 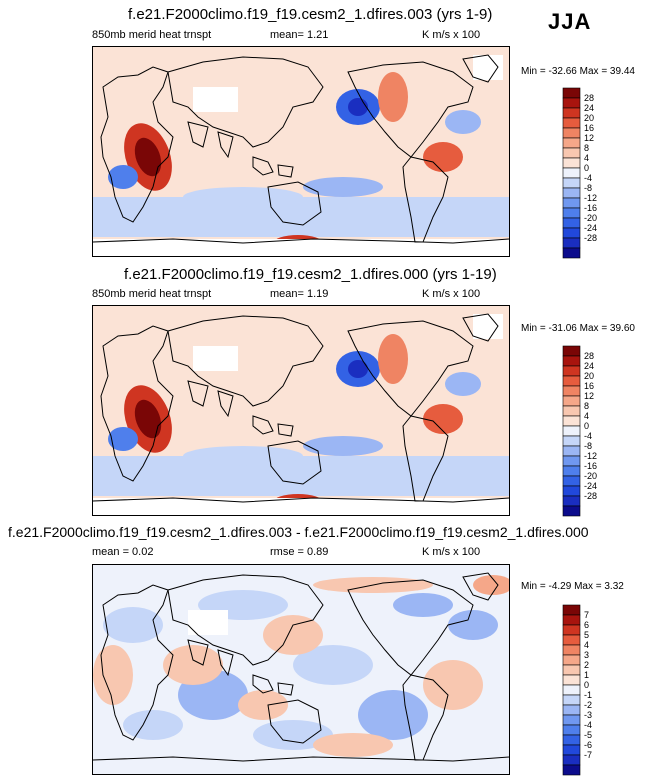 What do you see at coordinates (592, 431) in the screenshot?
I see `panel-2-colorbar: 28 24 20 16 12 8 4 0 -4 -8 -12 -16 -20 -24 -28` at bounding box center [592, 431].